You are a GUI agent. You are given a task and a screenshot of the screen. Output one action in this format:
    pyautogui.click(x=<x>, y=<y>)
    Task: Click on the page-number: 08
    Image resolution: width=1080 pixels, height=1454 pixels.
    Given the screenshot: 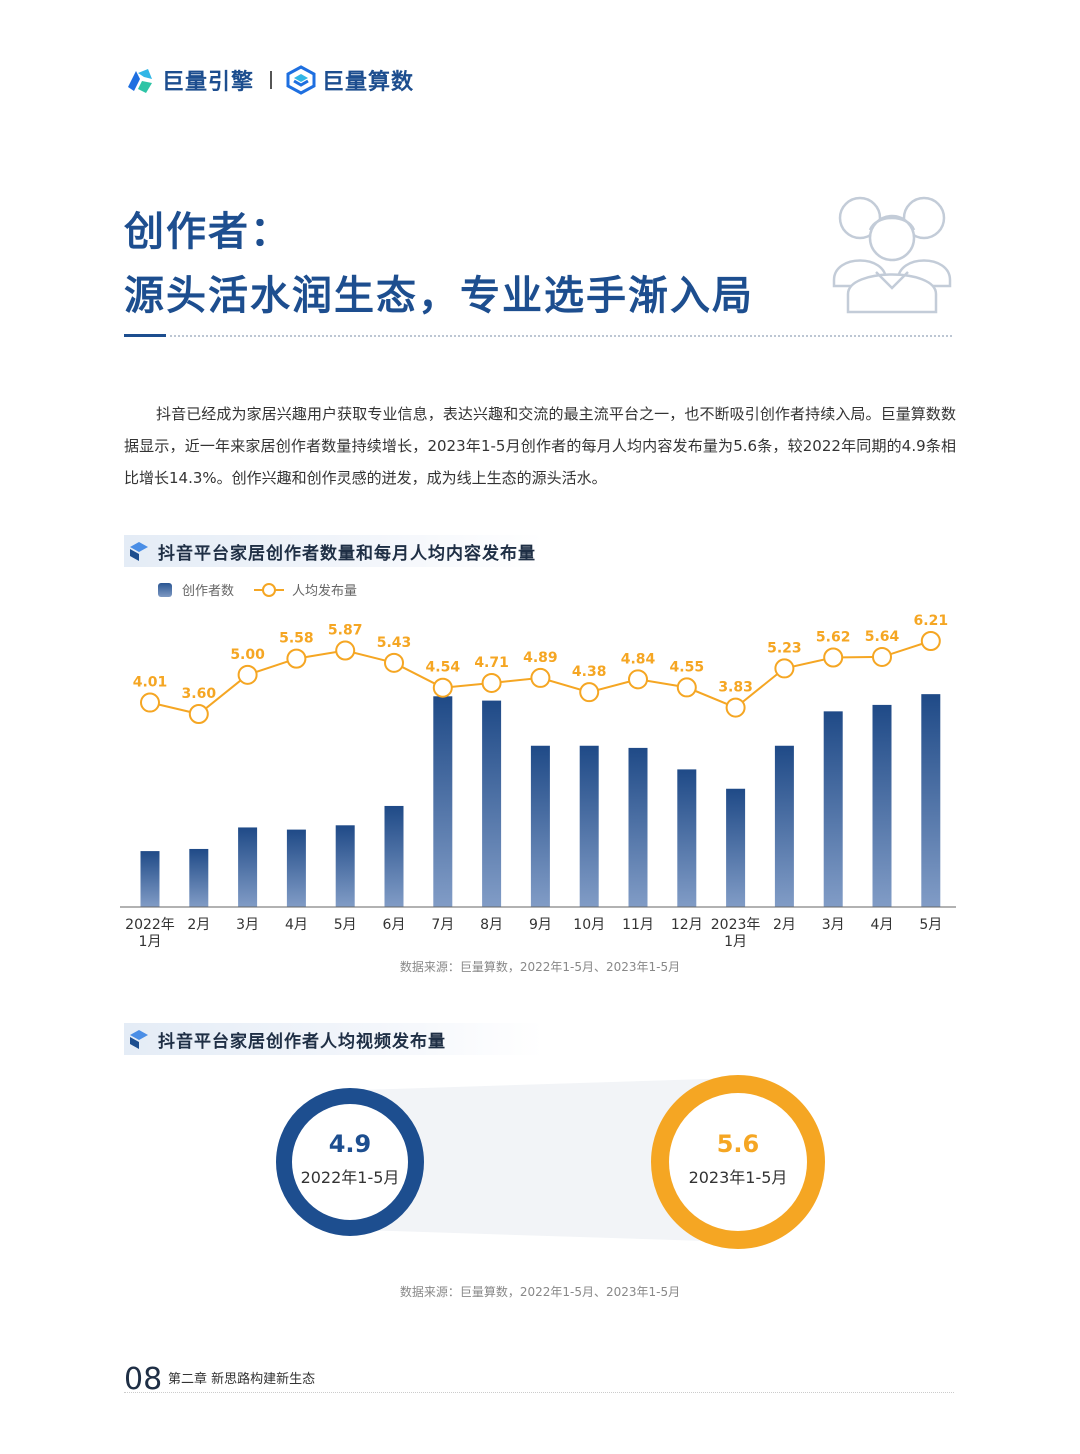 What is the action you would take?
    pyautogui.click(x=143, y=1379)
    